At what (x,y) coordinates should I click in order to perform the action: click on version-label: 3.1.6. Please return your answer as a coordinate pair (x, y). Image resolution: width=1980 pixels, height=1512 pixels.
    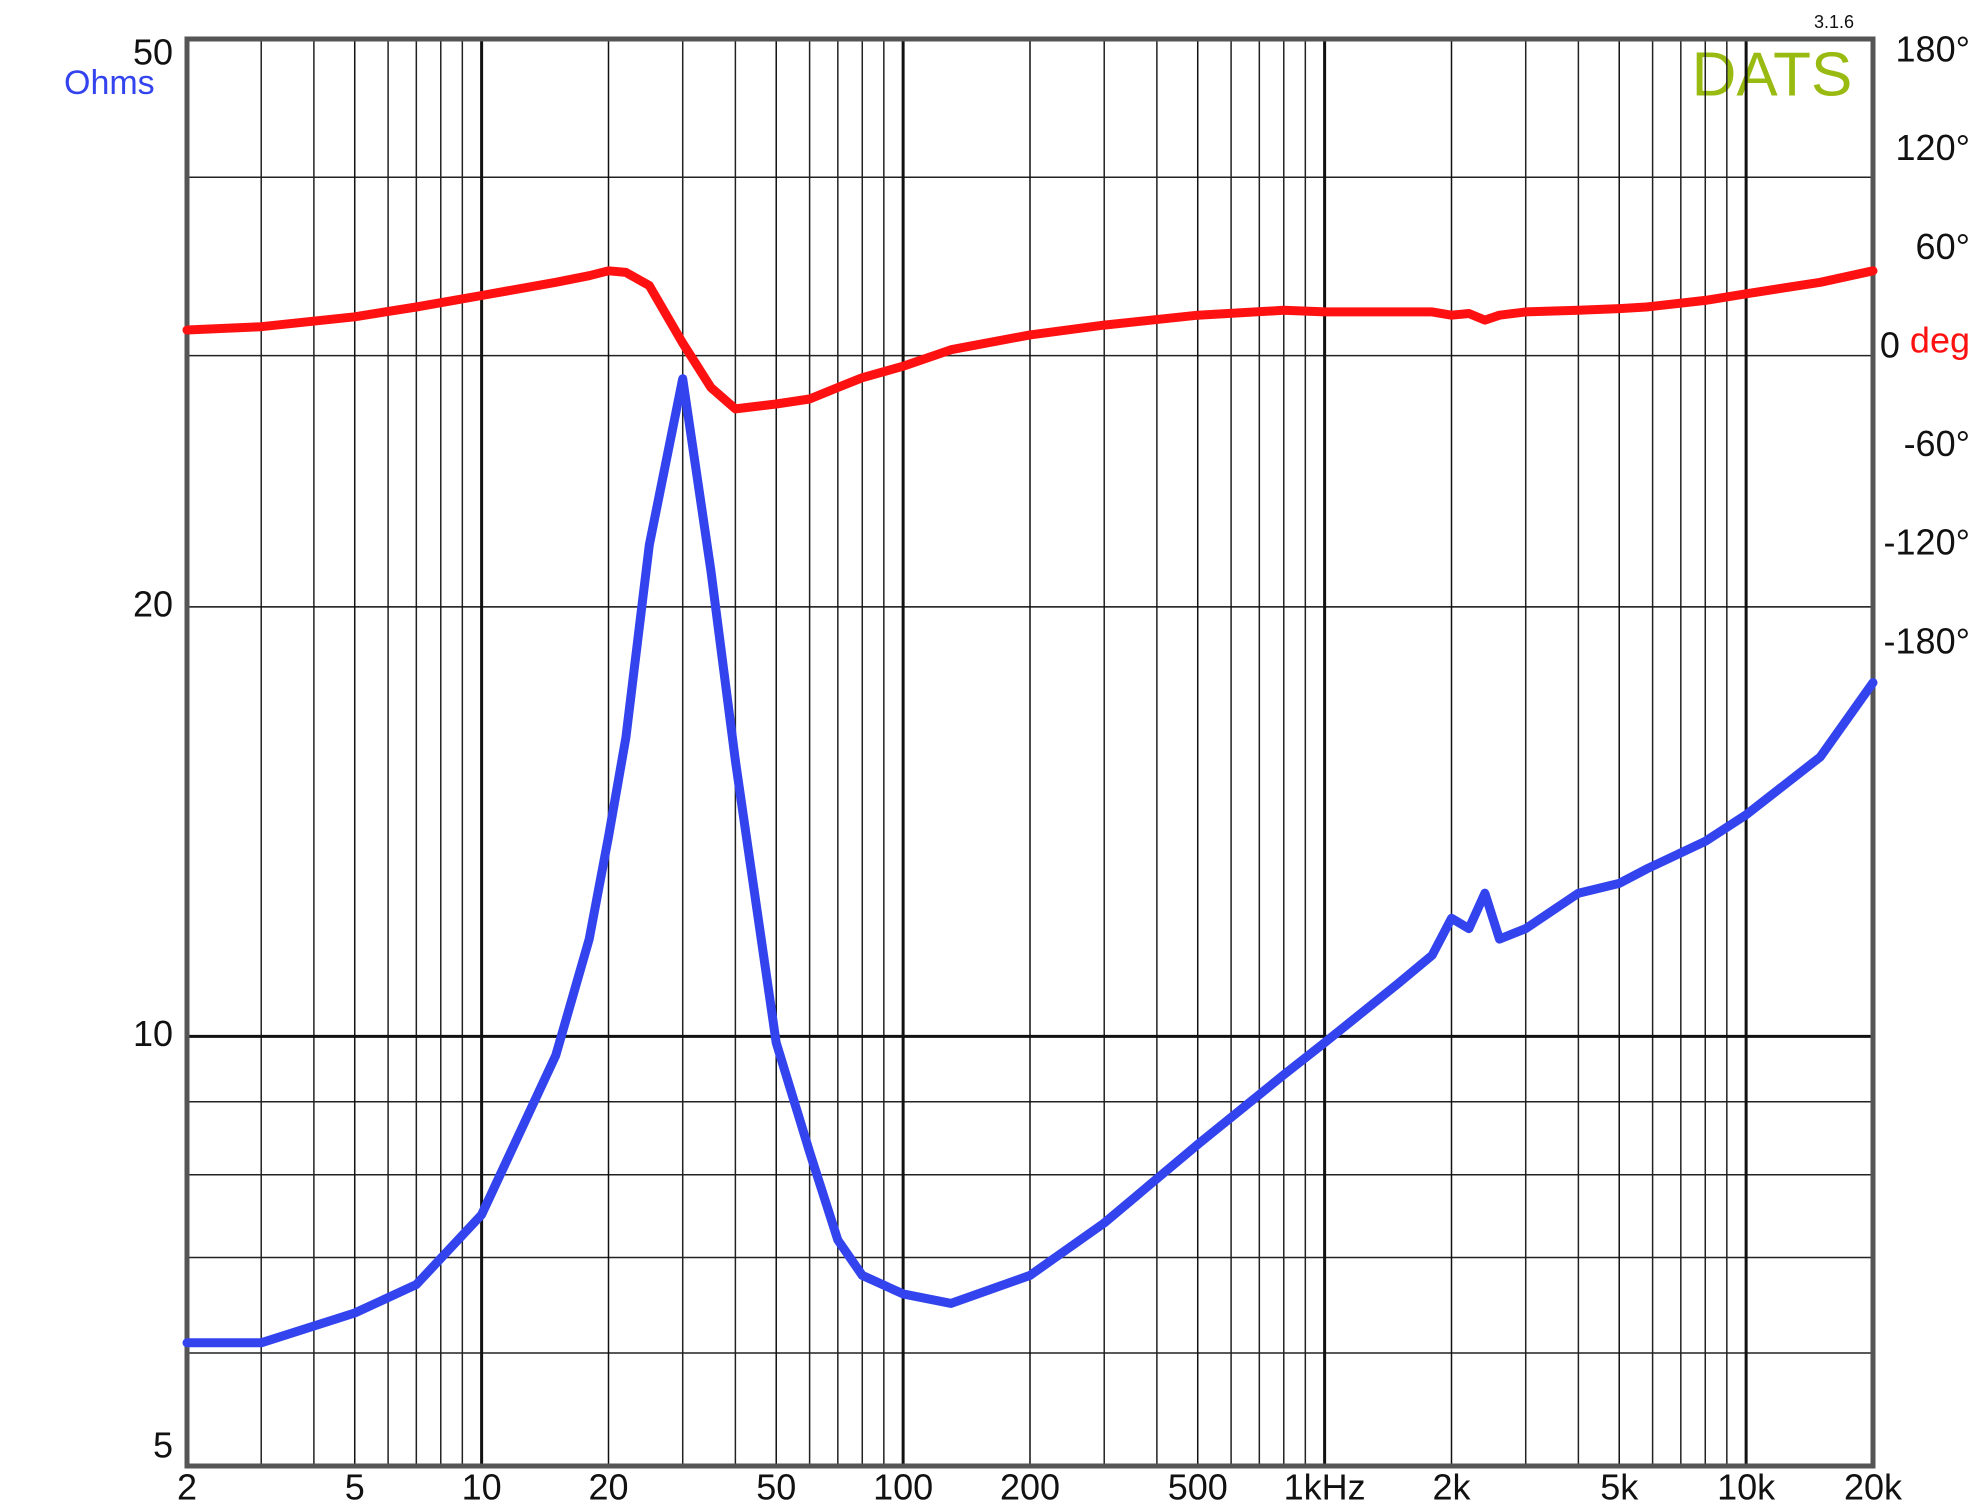
    Looking at the image, I should click on (1834, 22).